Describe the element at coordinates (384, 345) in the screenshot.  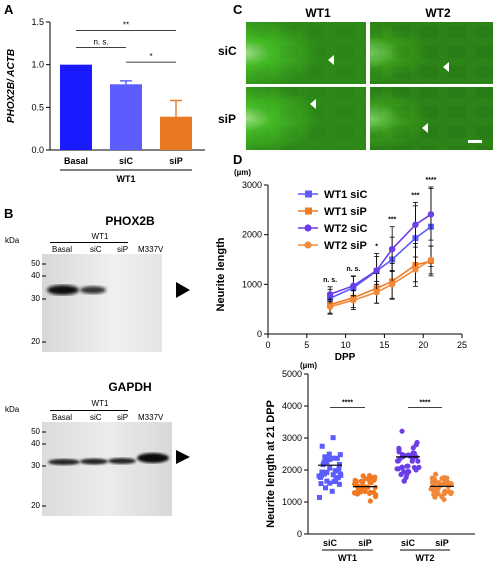
I see `x-tick-label: 15` at that location.